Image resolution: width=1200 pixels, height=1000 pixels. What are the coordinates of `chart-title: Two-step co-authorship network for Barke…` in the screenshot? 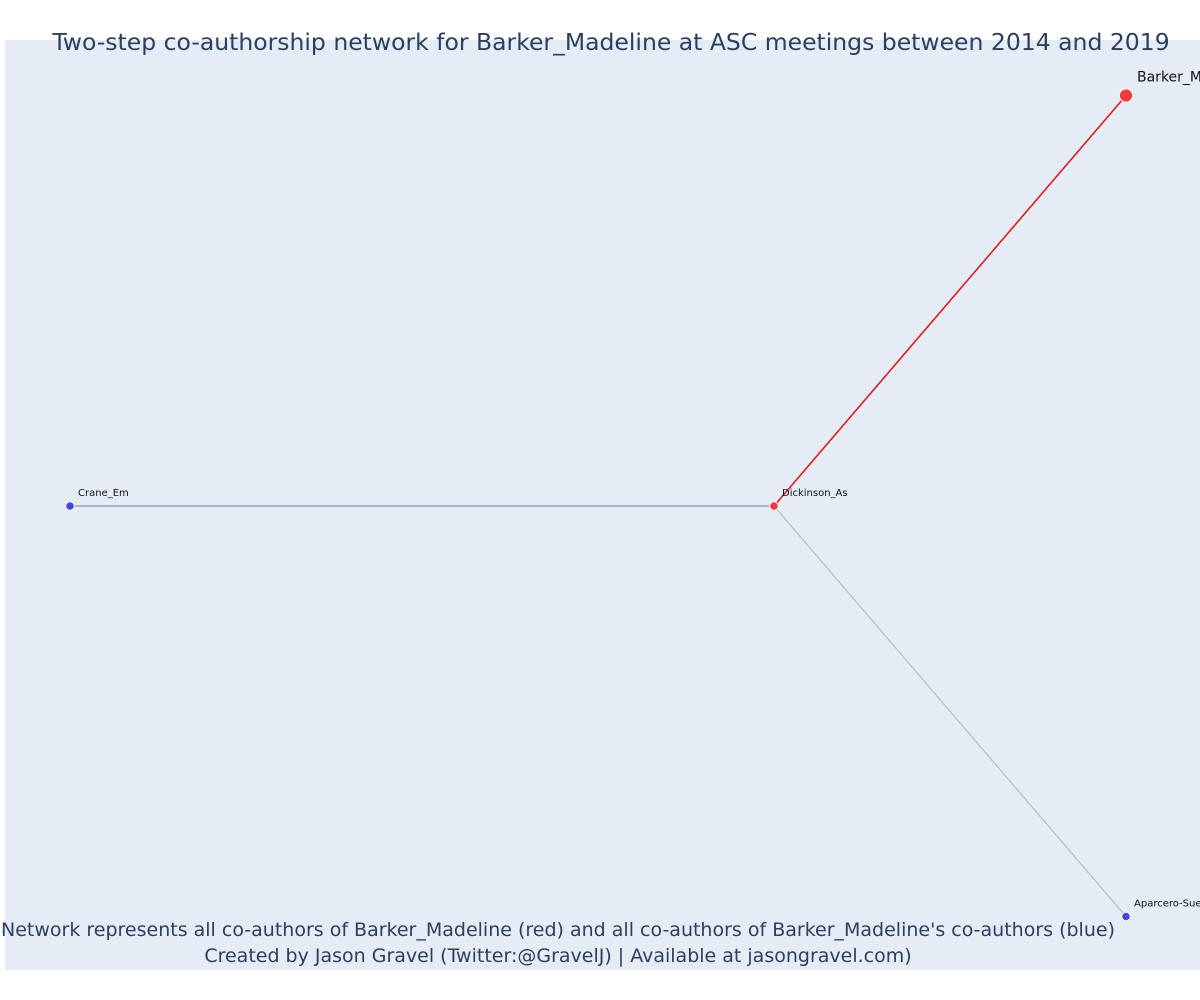 It's located at (611, 42).